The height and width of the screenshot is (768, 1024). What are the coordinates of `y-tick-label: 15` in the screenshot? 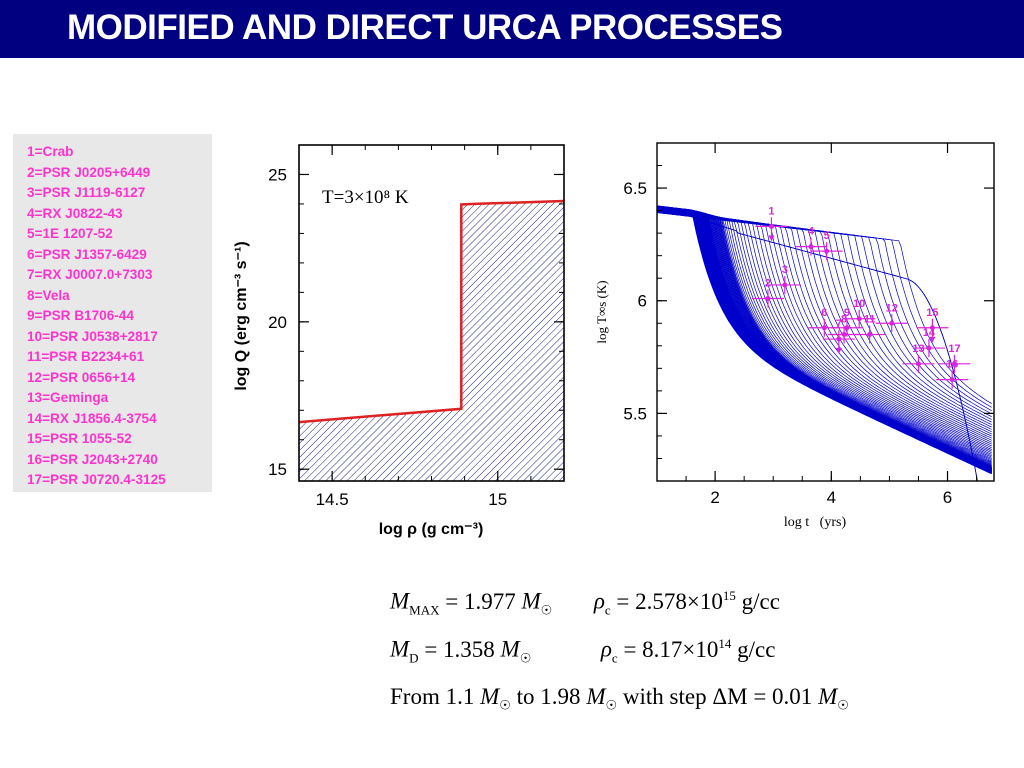 It's located at (277, 469).